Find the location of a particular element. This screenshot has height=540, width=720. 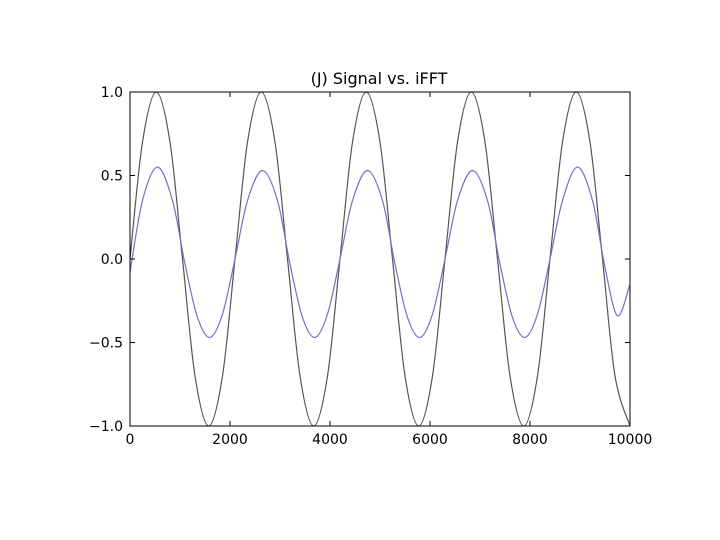

x-tick-label: 10000 is located at coordinates (630, 440).